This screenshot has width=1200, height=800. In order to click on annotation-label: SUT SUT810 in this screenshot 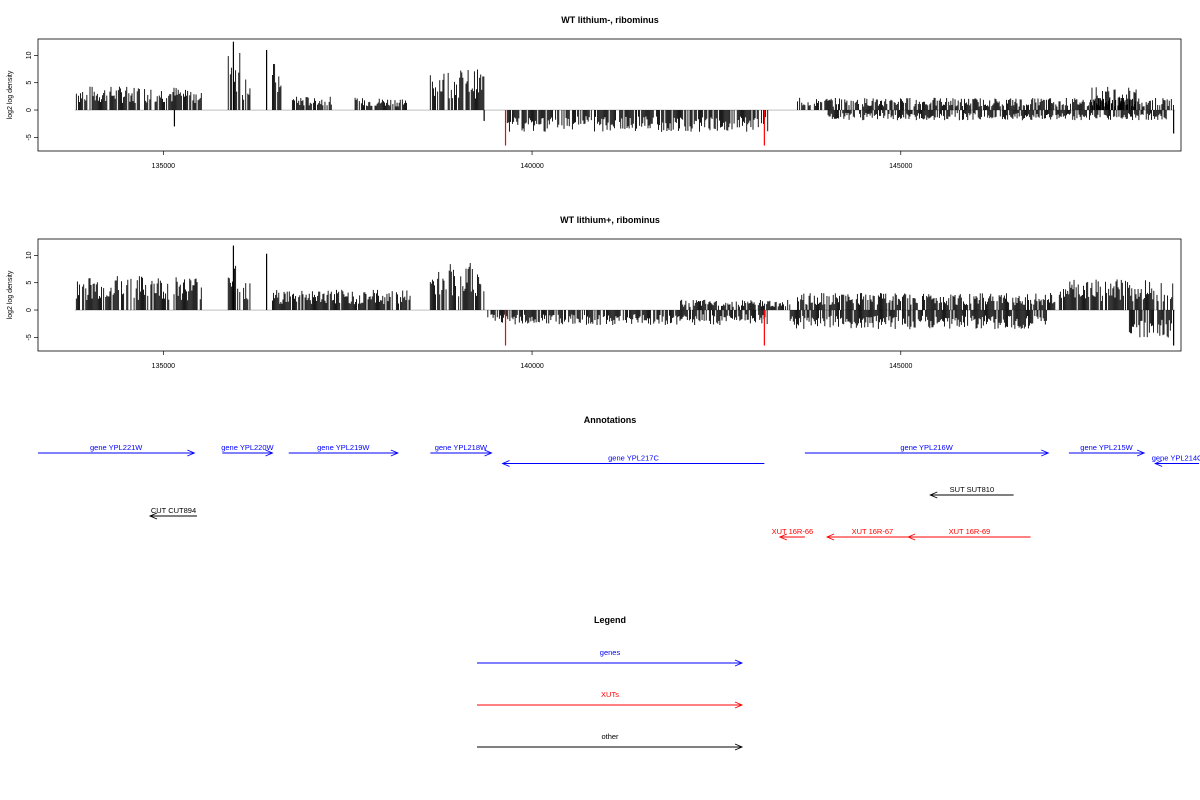, I will do `click(972, 489)`.